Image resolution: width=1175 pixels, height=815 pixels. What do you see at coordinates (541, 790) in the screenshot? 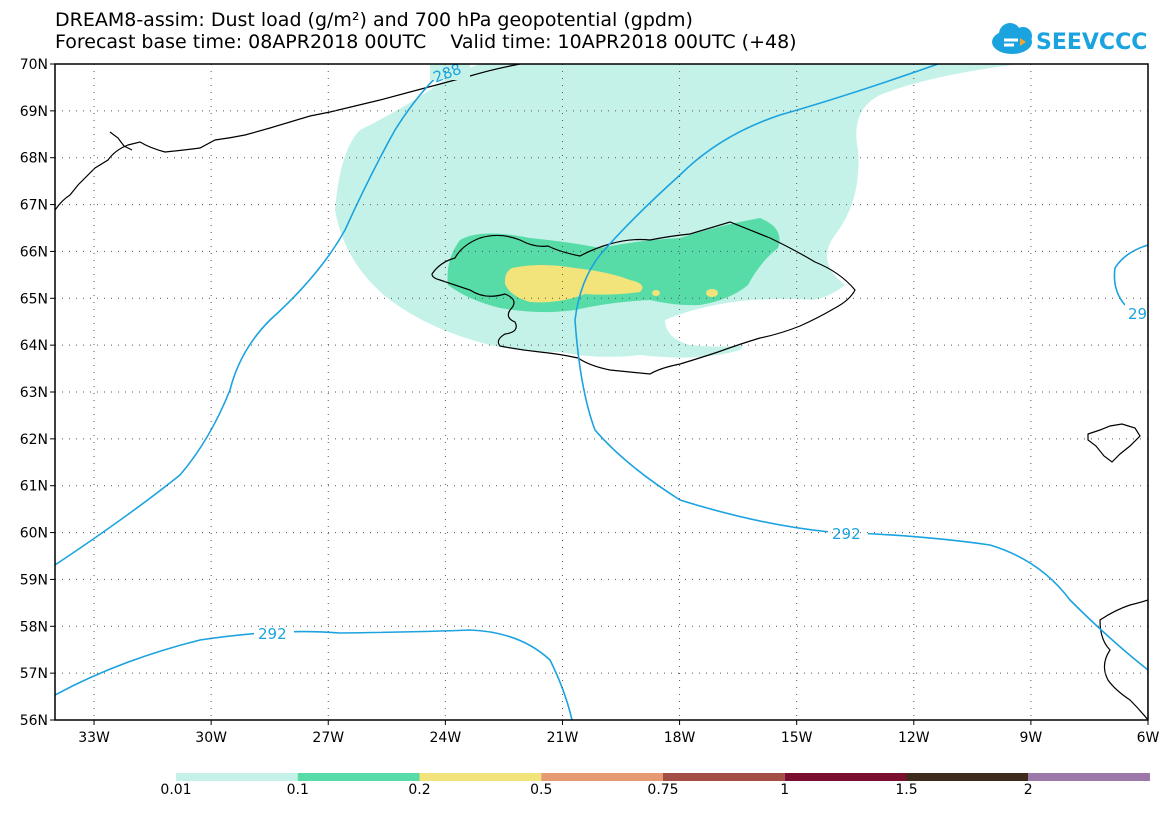
I see `legend-label: 0.5` at bounding box center [541, 790].